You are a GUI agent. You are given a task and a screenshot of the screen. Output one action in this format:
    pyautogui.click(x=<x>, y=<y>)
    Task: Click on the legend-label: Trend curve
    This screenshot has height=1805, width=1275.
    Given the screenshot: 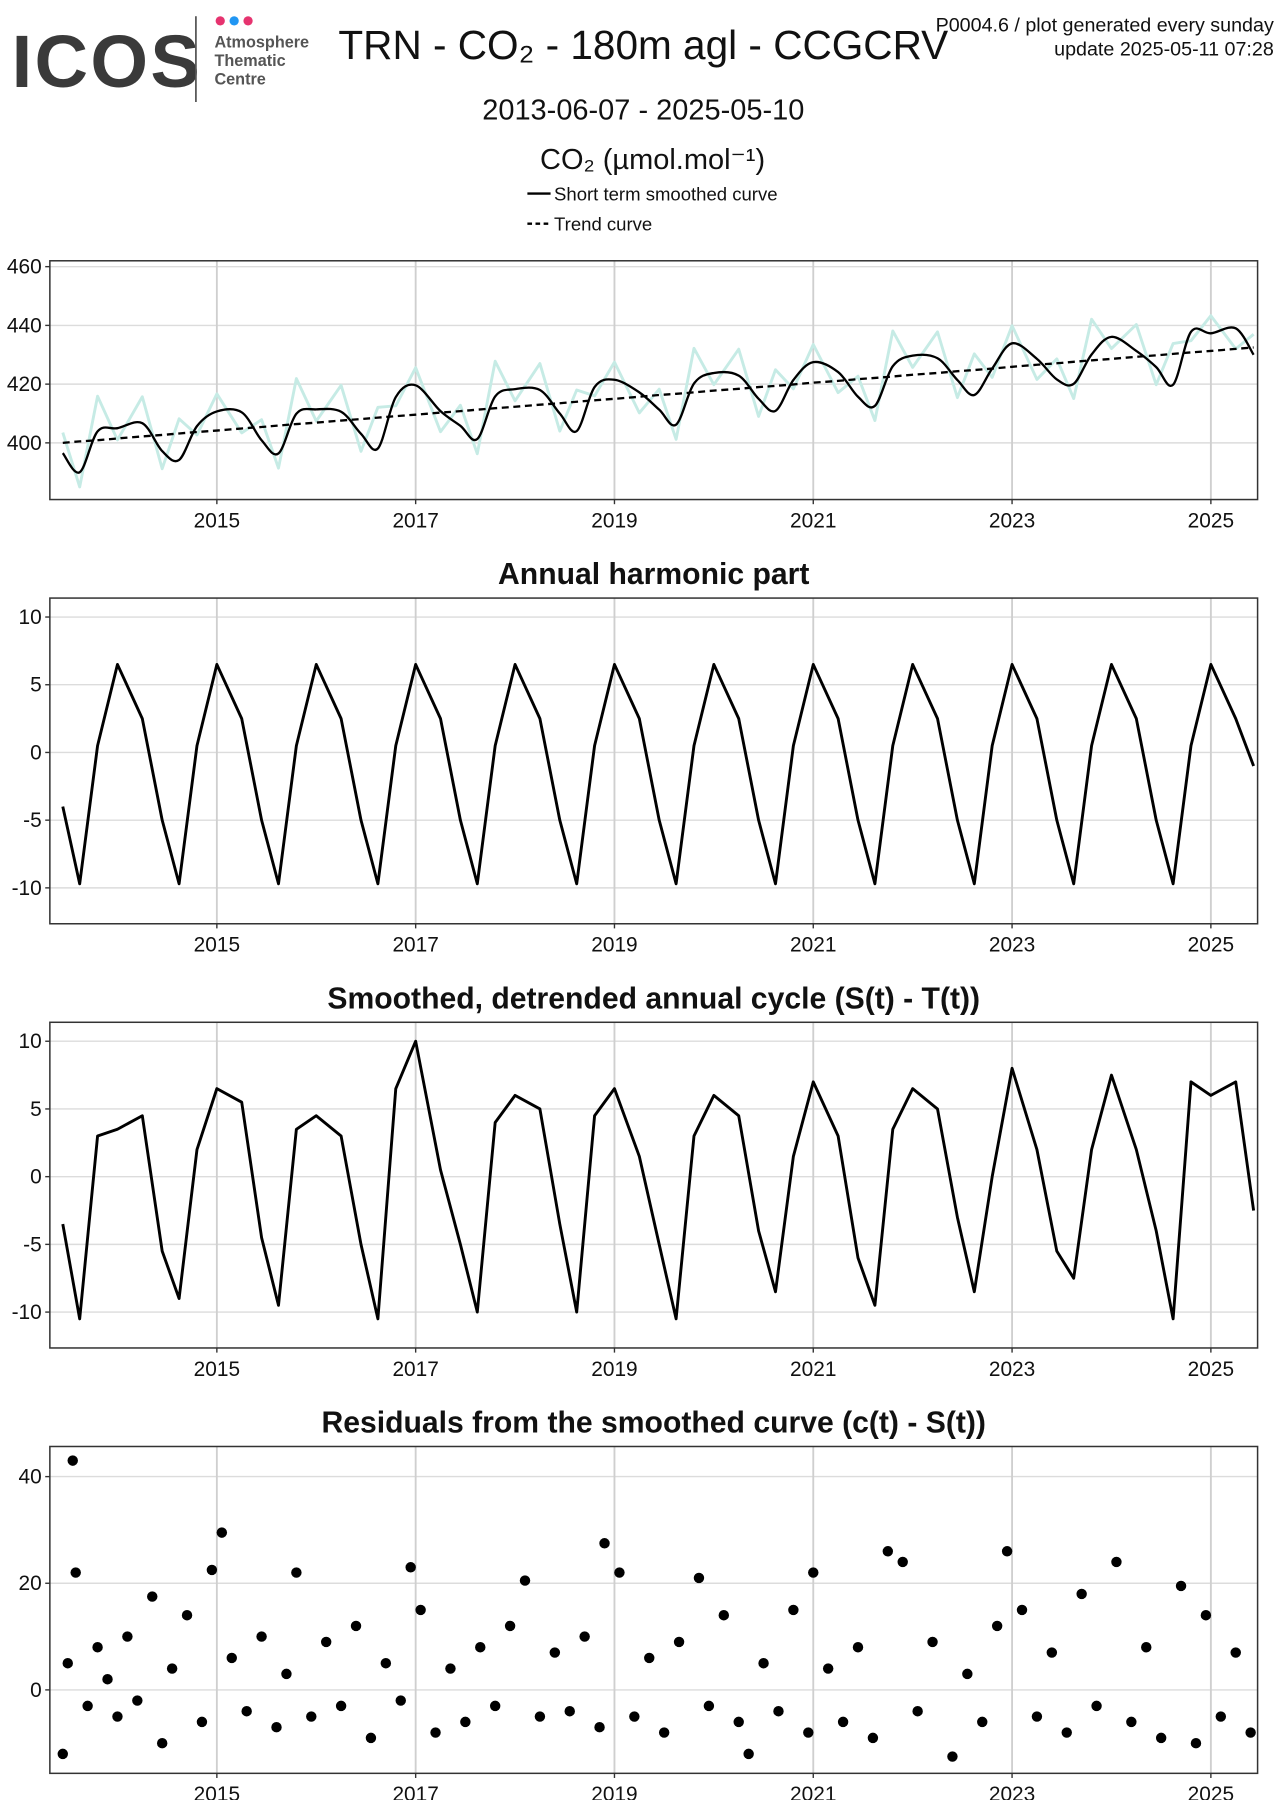 What is the action you would take?
    pyautogui.click(x=603, y=224)
    